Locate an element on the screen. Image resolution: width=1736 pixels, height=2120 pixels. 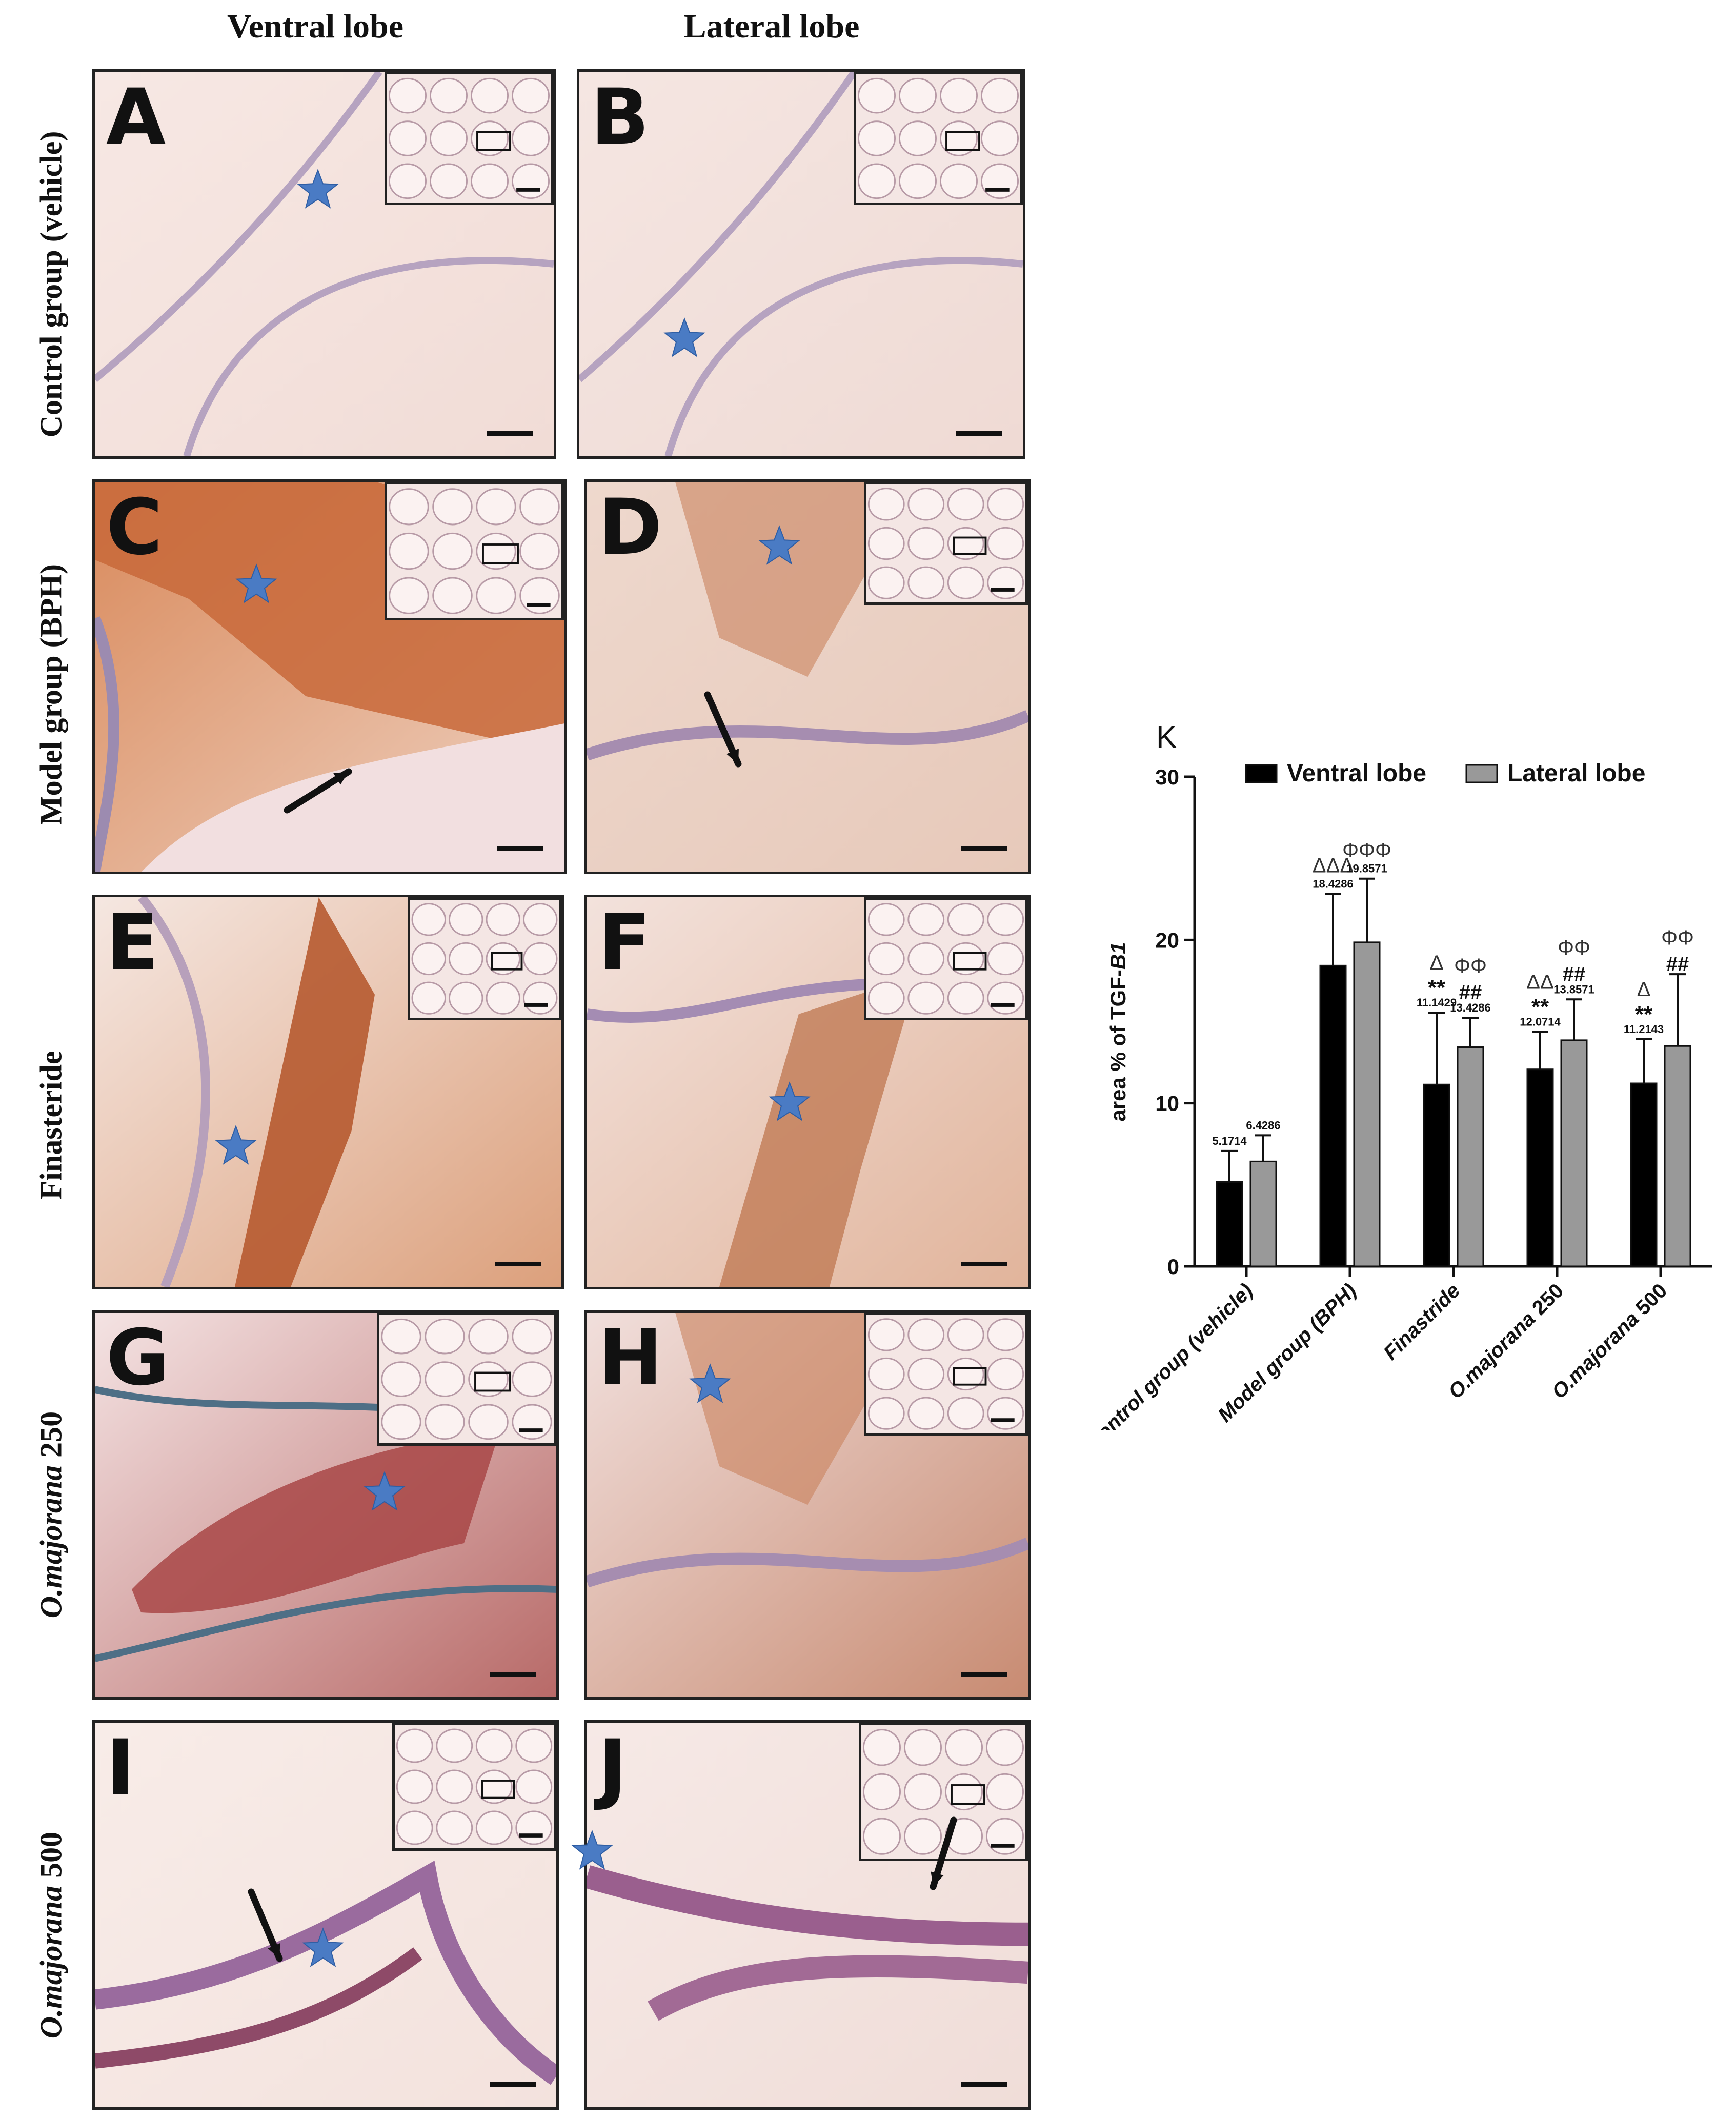
micrograph-panel-h: H is located at coordinates (807, 1505).